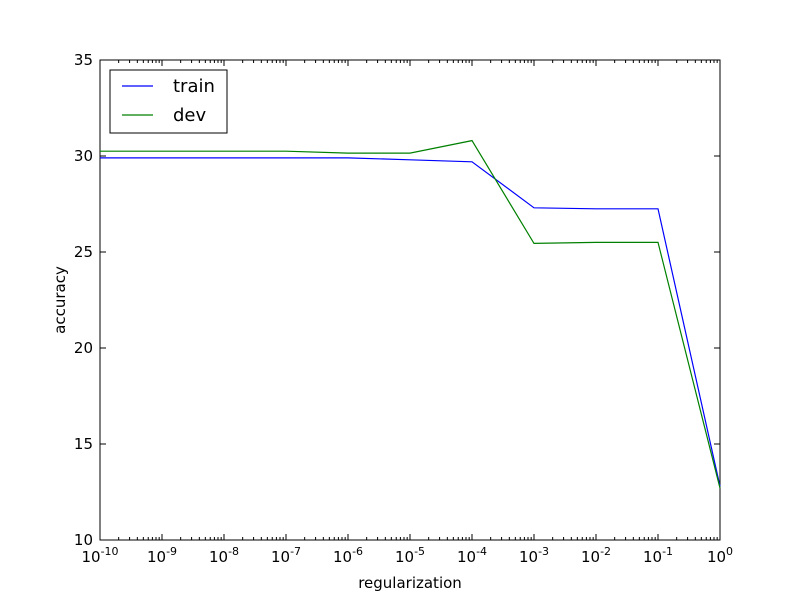 Image resolution: width=800 pixels, height=600 pixels. Describe the element at coordinates (286, 555) in the screenshot. I see `x-tick-label: 10⁻⁷` at that location.